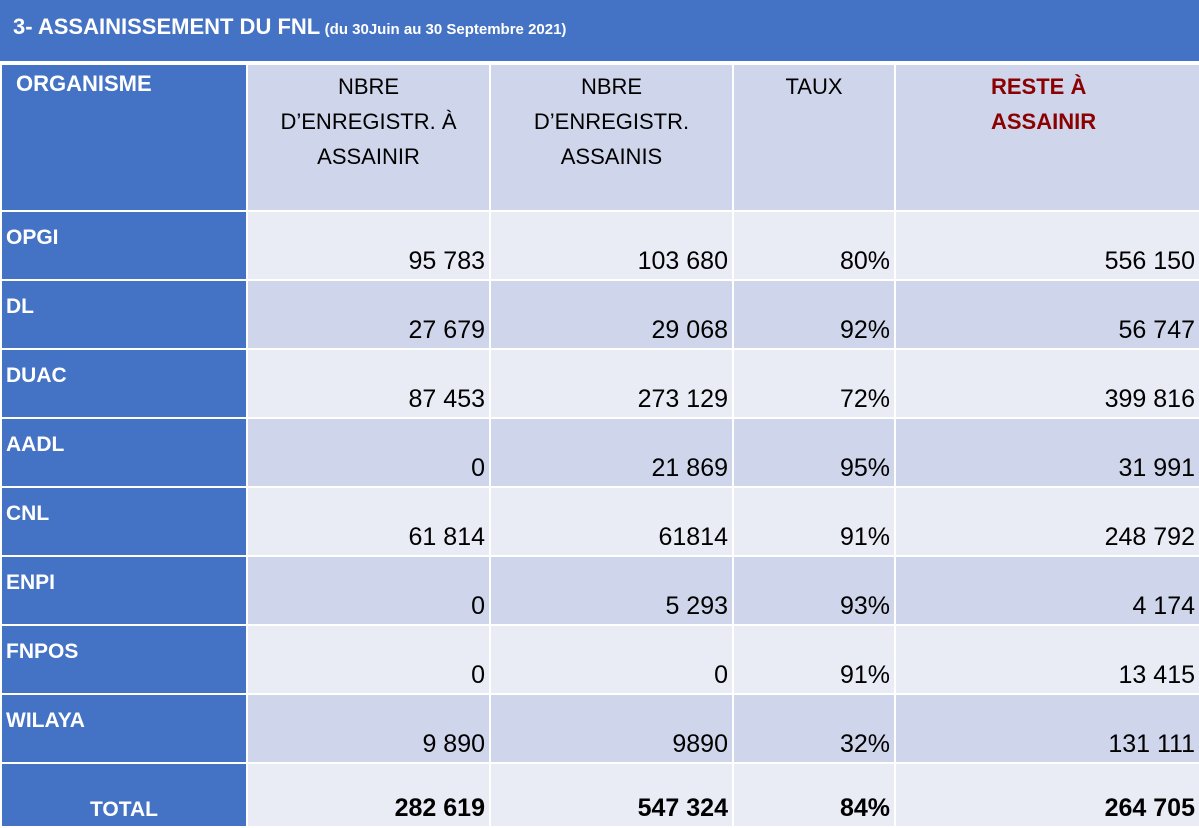 The height and width of the screenshot is (828, 1199). Describe the element at coordinates (1046, 314) in the screenshot. I see `row-reste: 56 747` at that location.